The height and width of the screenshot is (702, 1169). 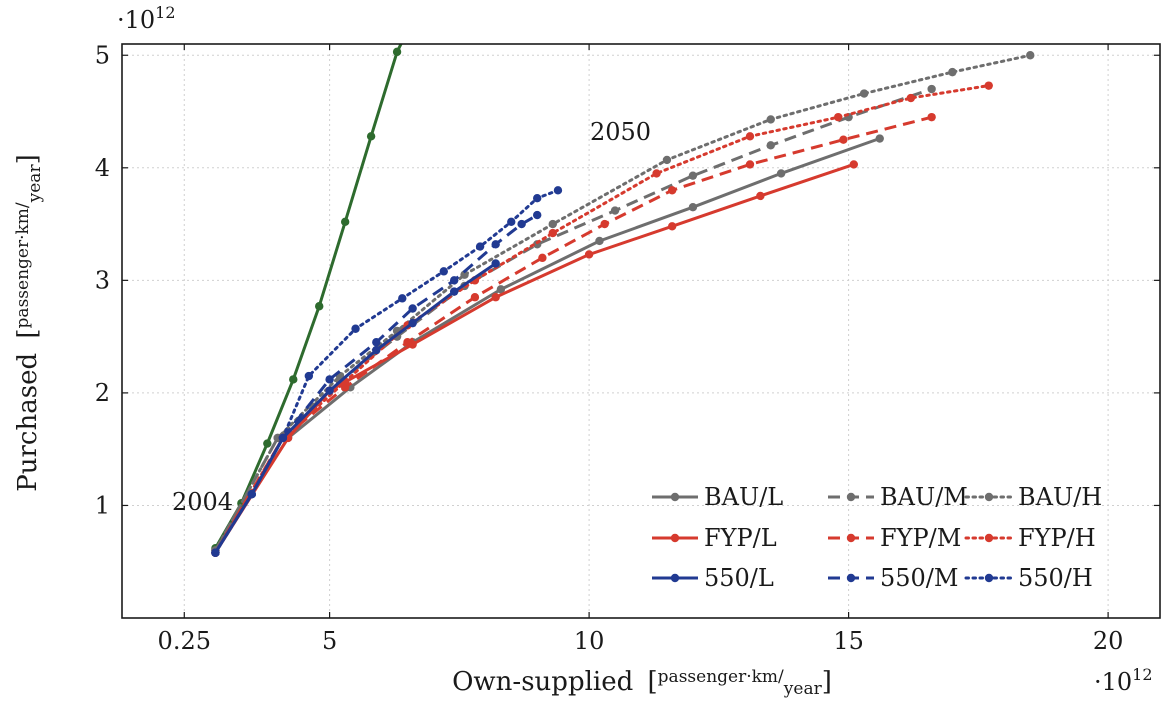 What do you see at coordinates (740, 538) in the screenshot?
I see `legend-label: FYP/L` at bounding box center [740, 538].